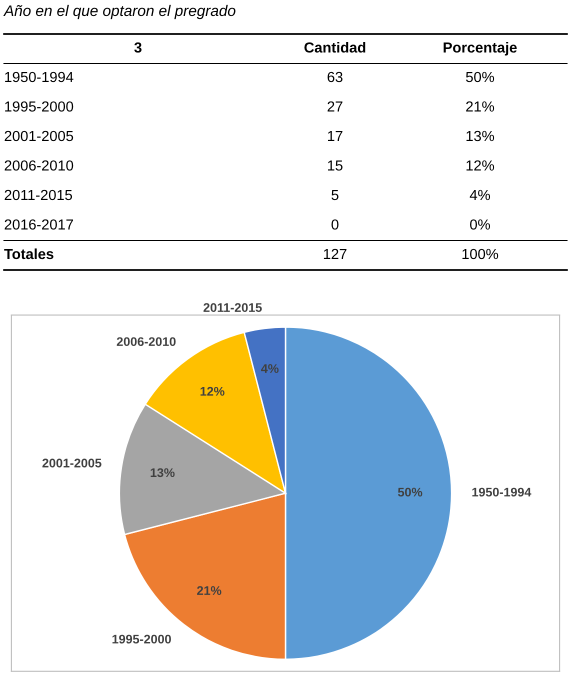  I want to click on text: Totales, so click(29, 254).